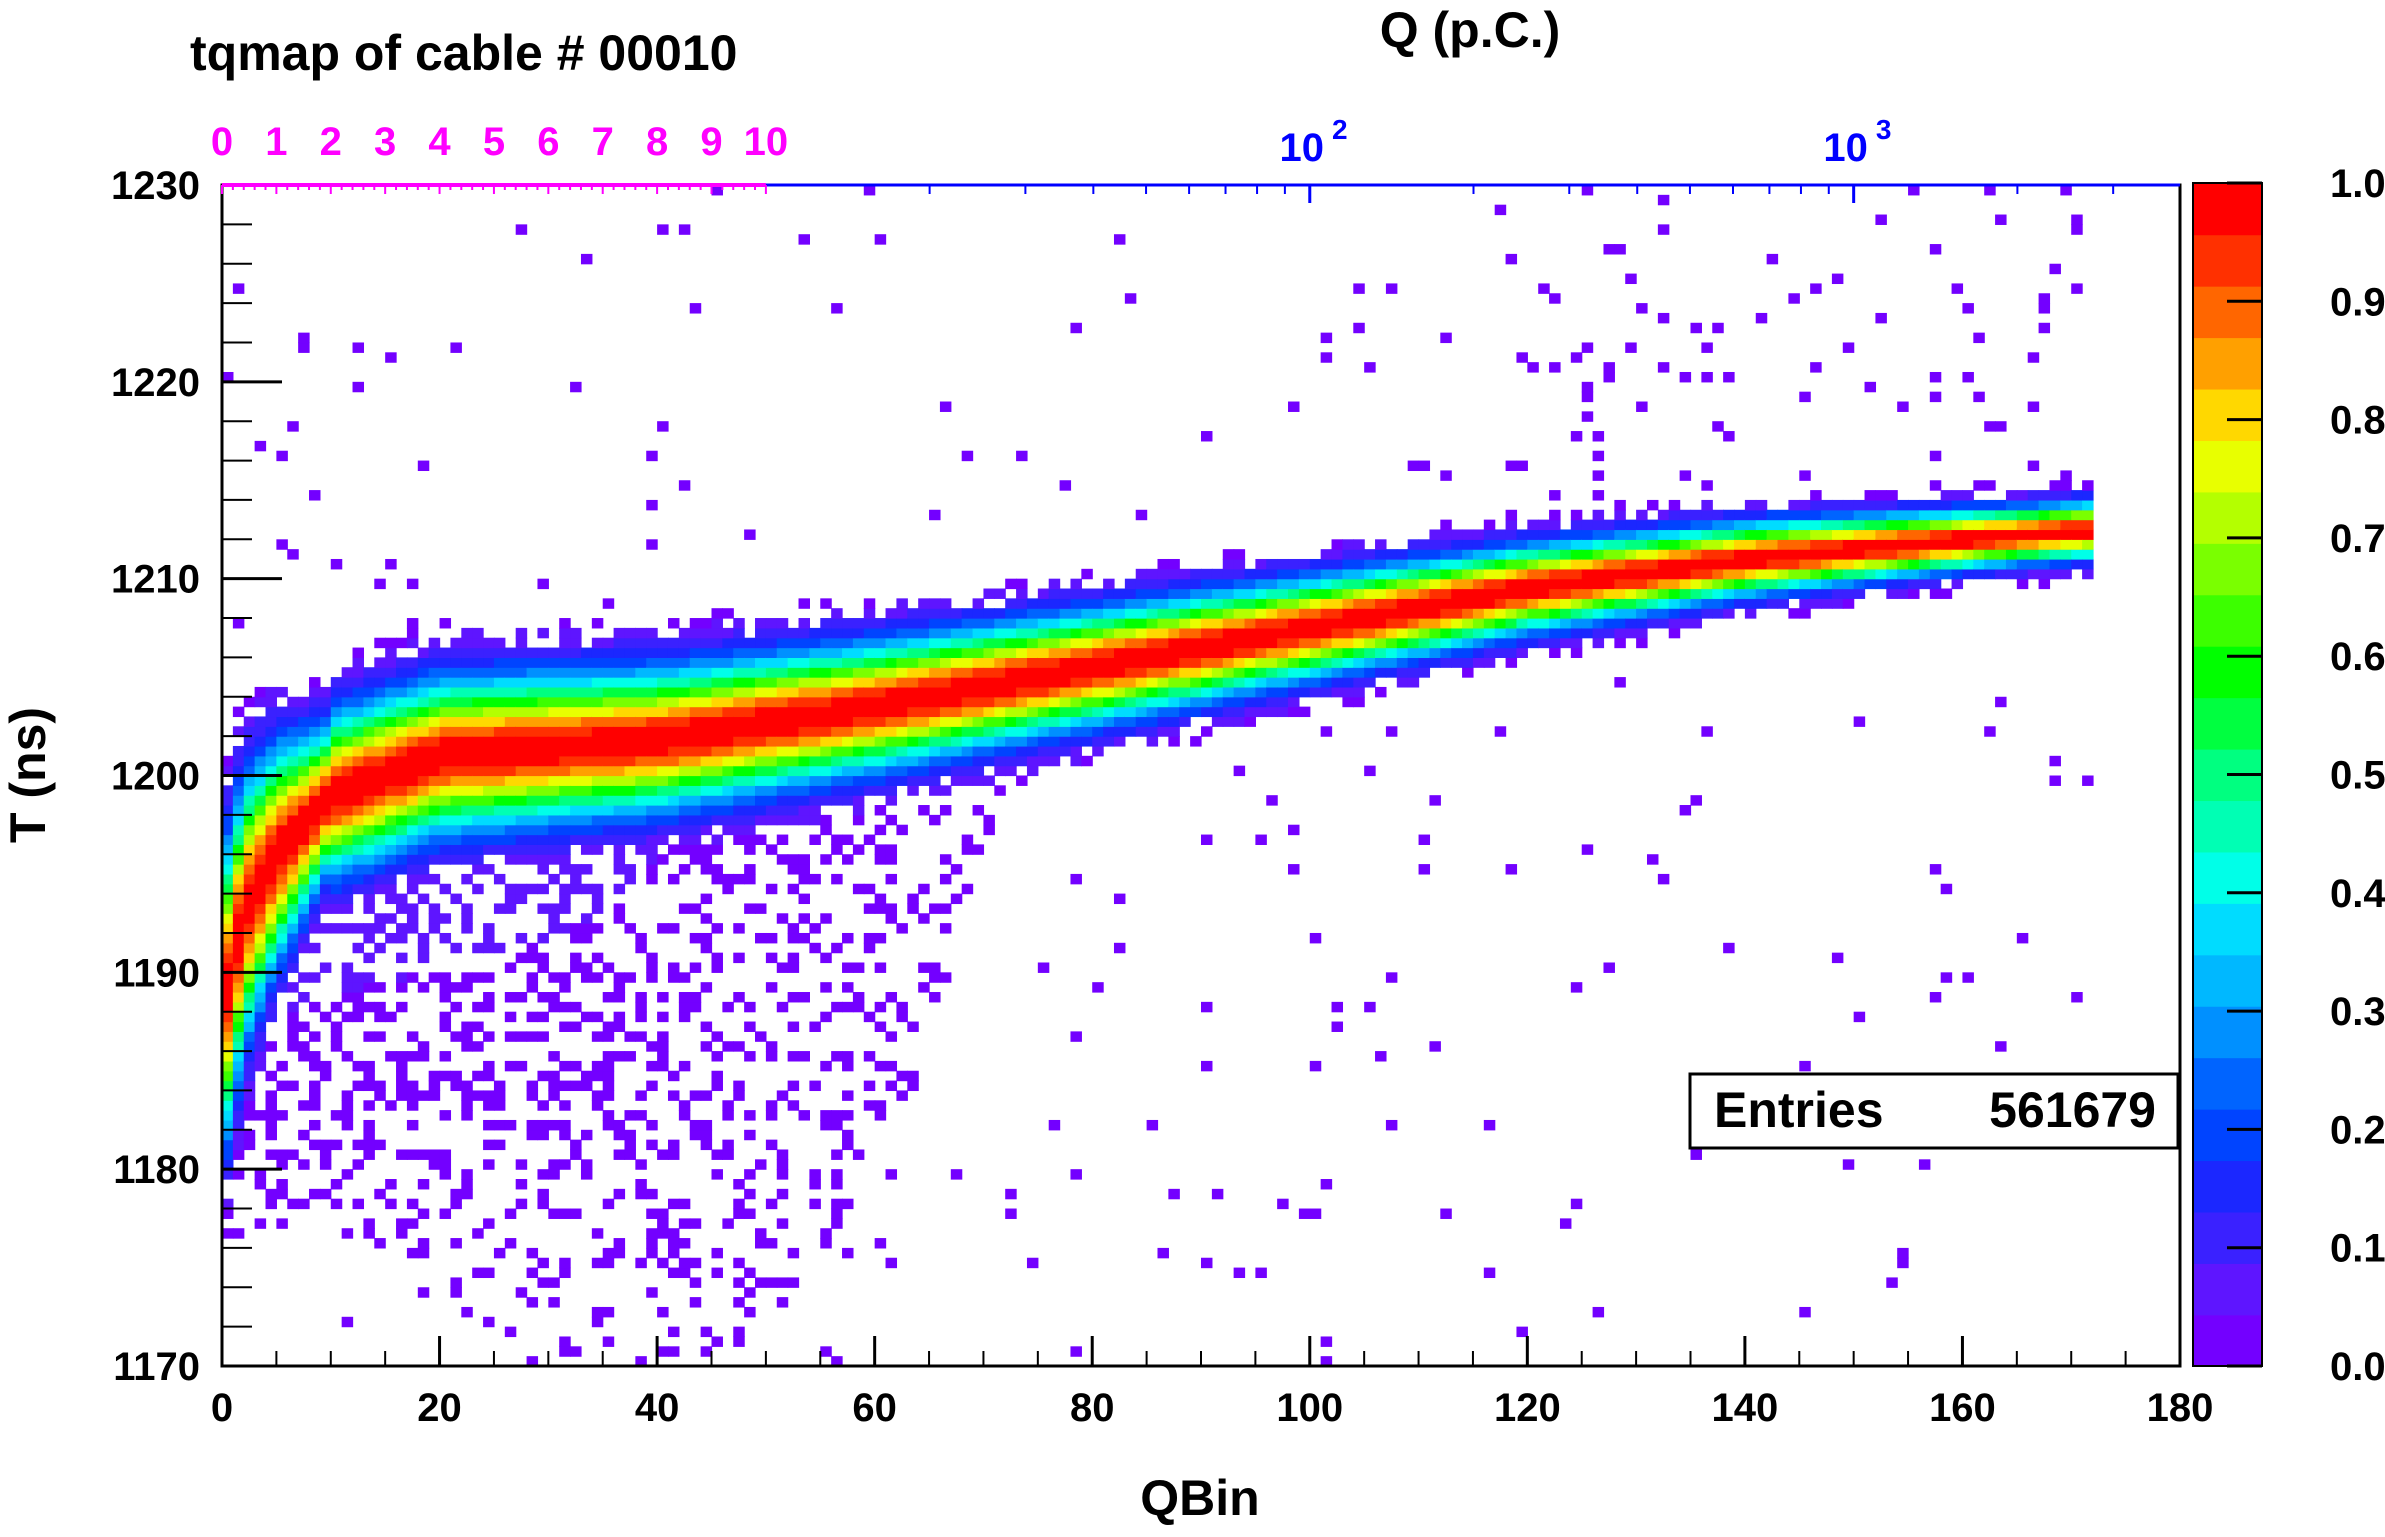 The width and height of the screenshot is (2385, 1537). I want to click on top-linear-tick-label: 1, so click(276, 142).